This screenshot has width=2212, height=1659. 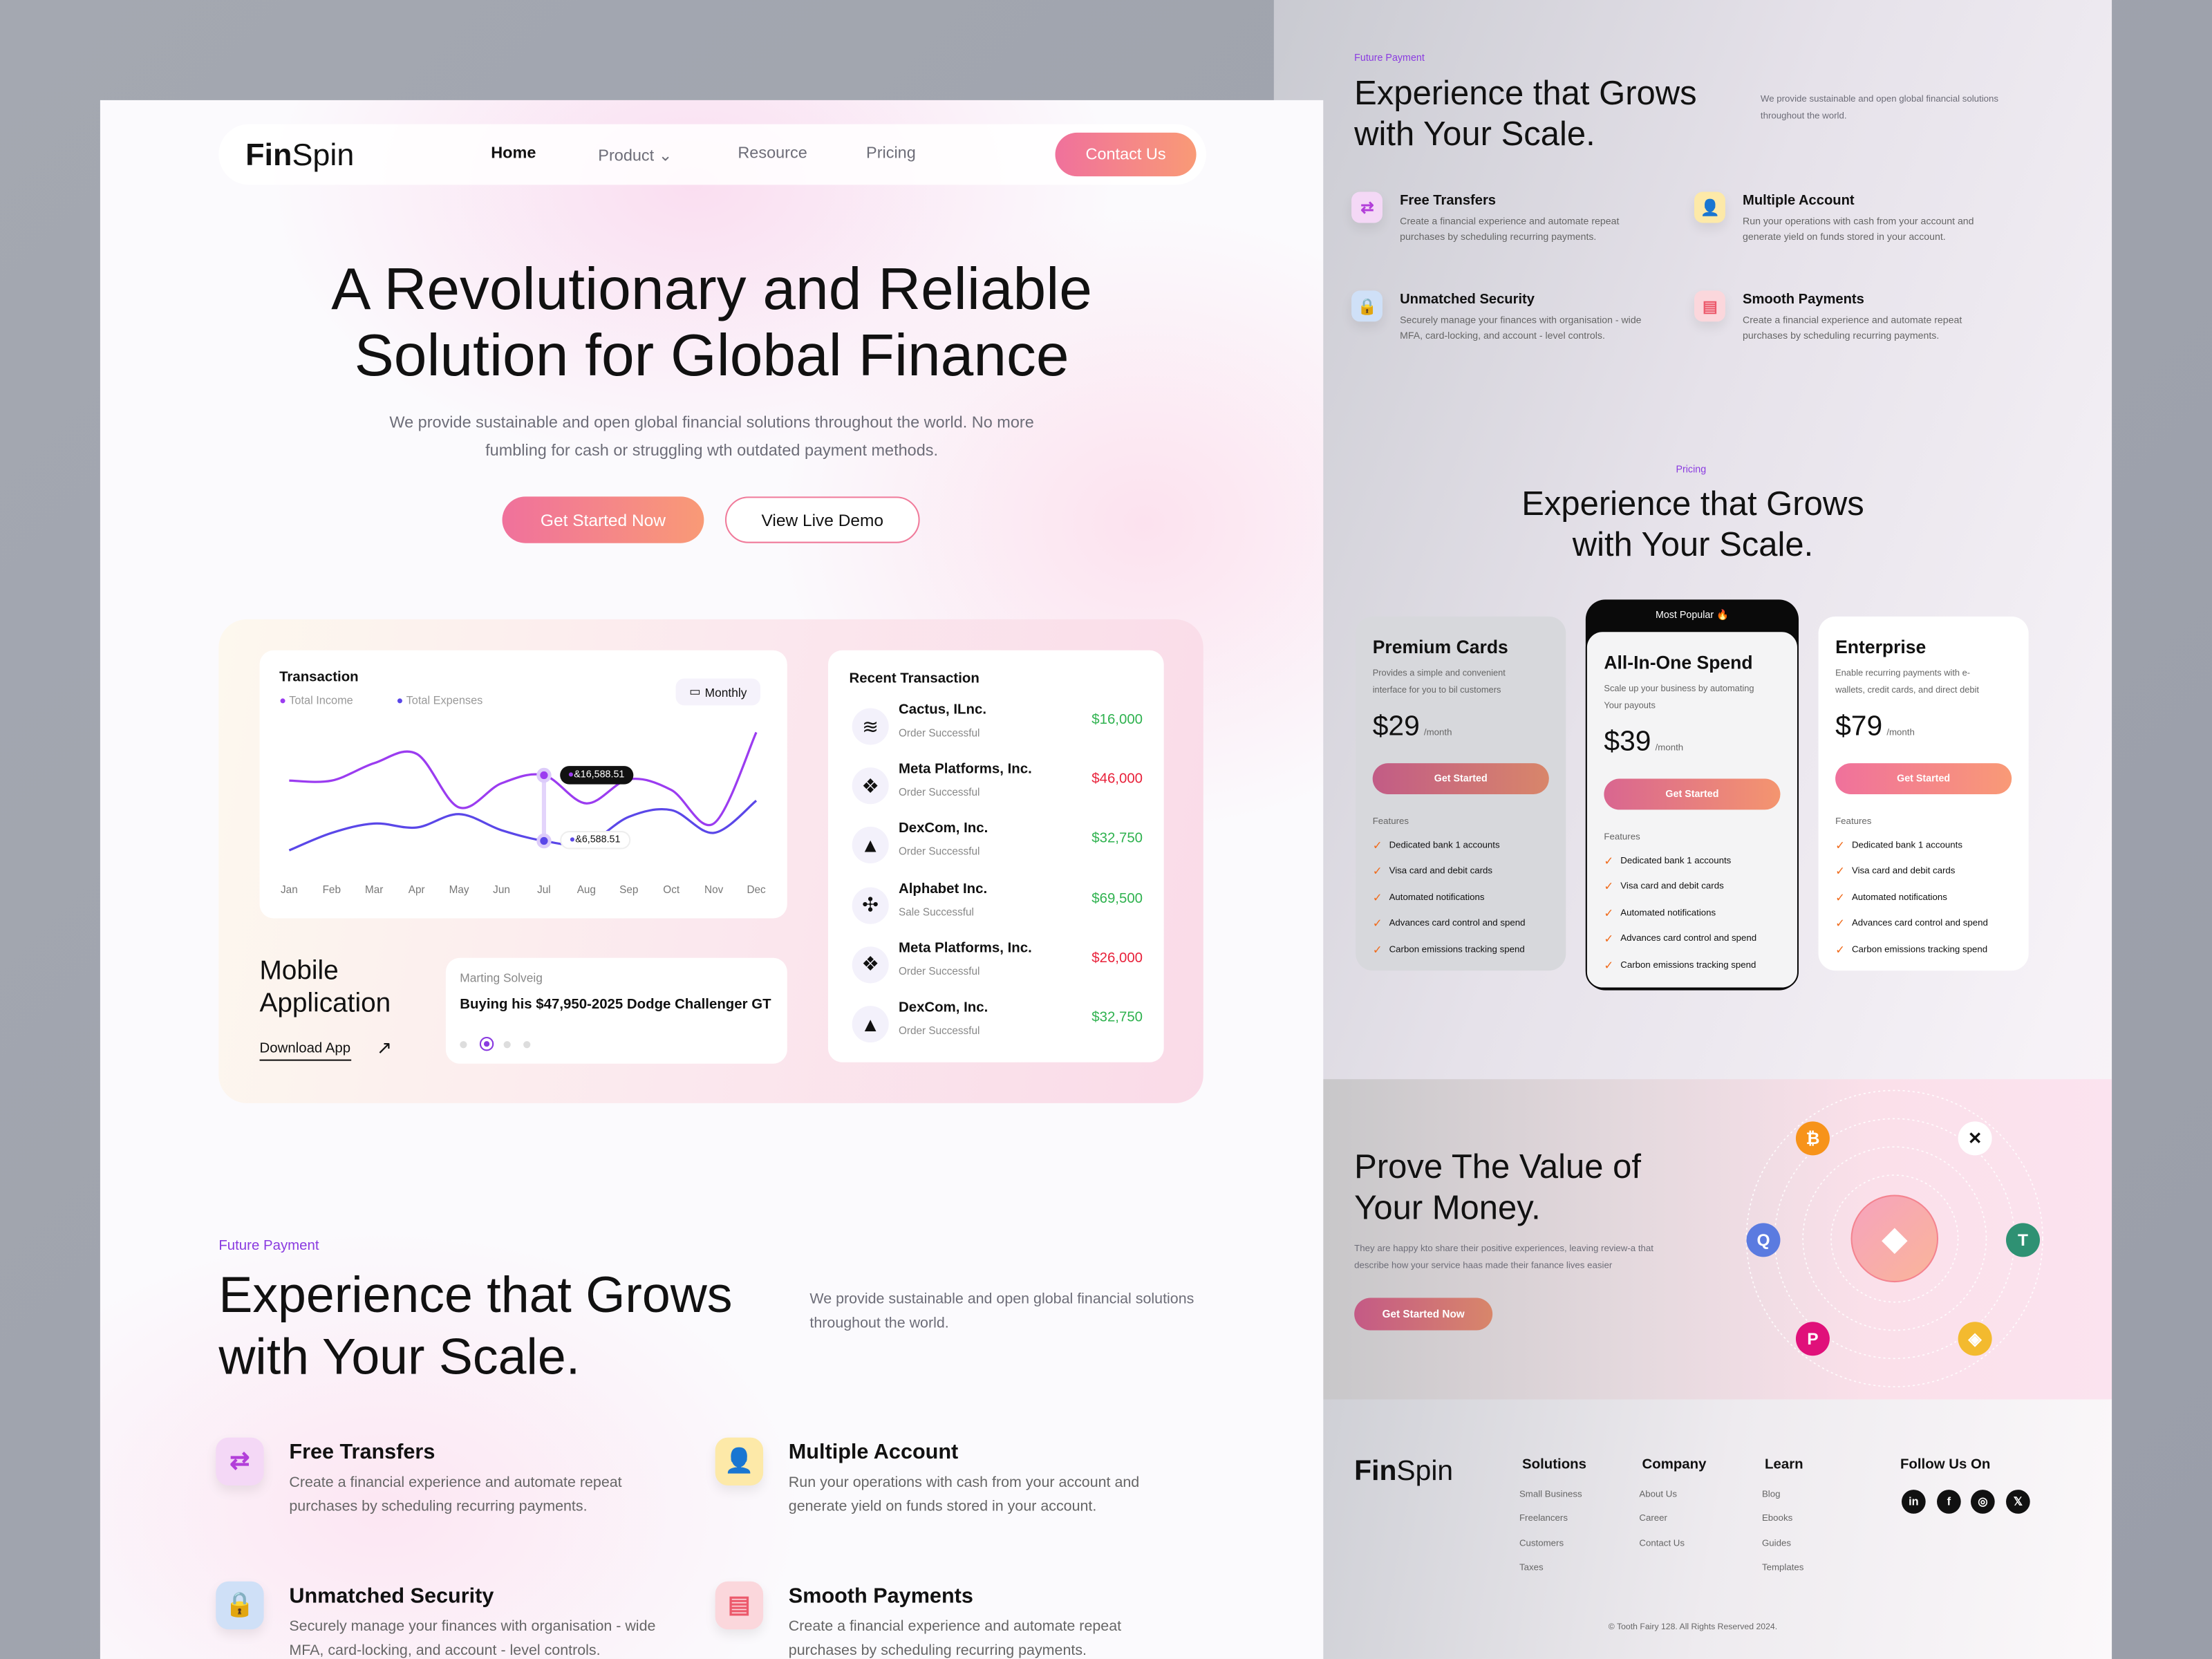 What do you see at coordinates (599, 774) in the screenshot?
I see `tooltip-value: &16,588.51` at bounding box center [599, 774].